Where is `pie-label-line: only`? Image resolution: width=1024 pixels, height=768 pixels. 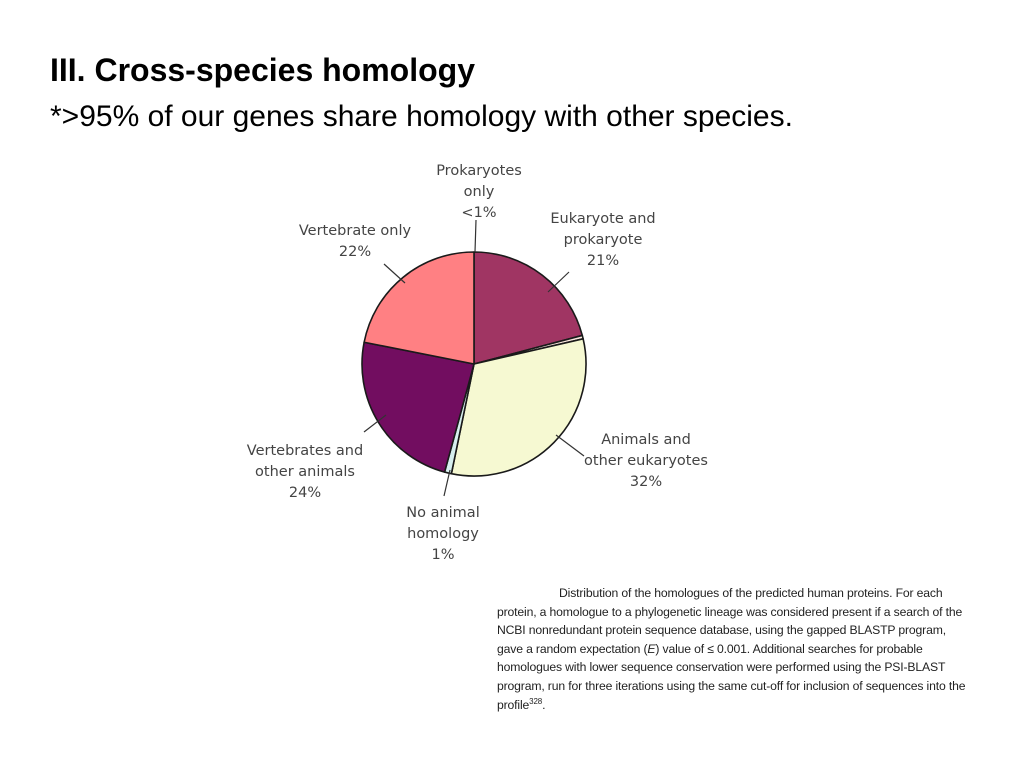 pie-label-line: only is located at coordinates (479, 192).